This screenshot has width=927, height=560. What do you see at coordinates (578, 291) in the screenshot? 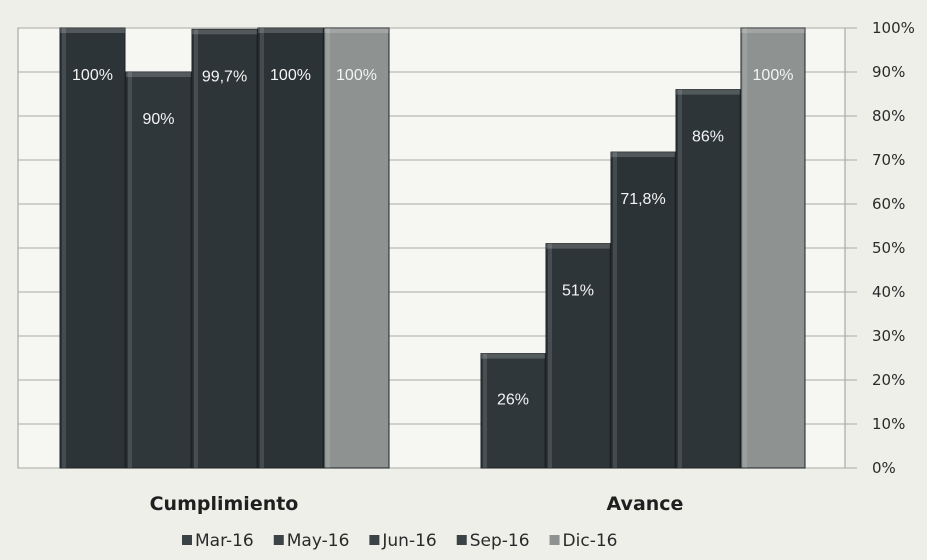
I see `data-label: 51%` at bounding box center [578, 291].